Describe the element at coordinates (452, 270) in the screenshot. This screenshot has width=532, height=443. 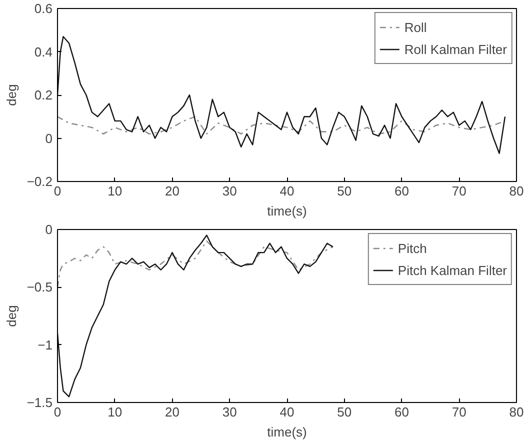
I see `legend-label: Pitch Kalman Filter` at that location.